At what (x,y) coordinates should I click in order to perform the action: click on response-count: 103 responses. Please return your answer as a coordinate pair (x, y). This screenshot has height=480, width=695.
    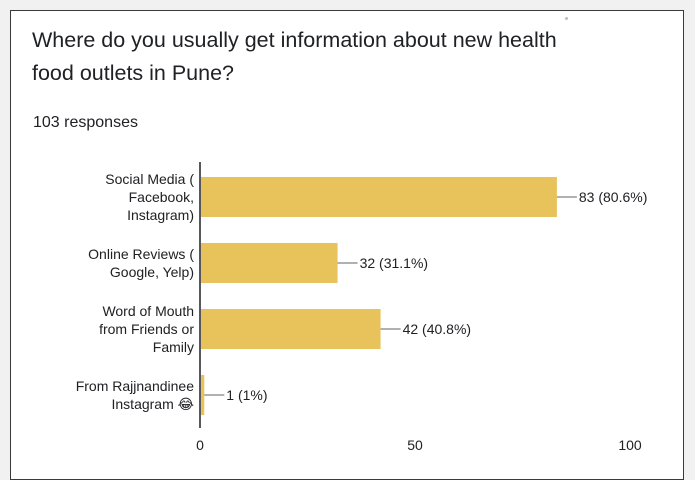
    Looking at the image, I should click on (85, 122).